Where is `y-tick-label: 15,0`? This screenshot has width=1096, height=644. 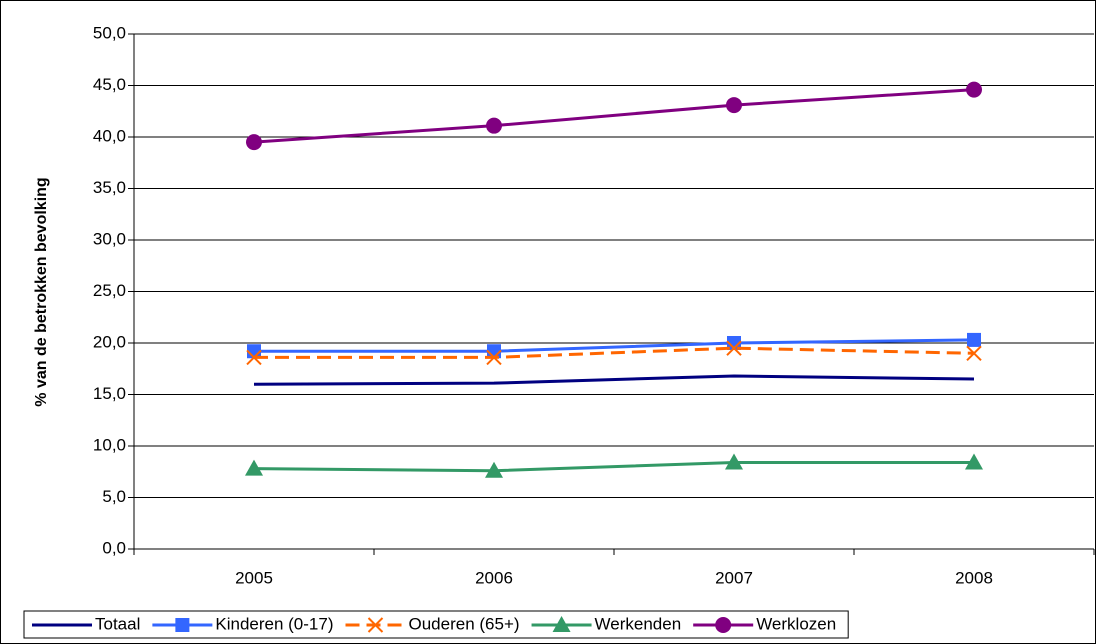 y-tick-label: 15,0 is located at coordinates (109, 393).